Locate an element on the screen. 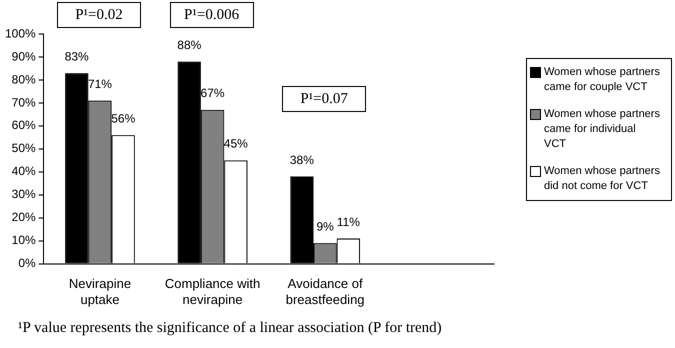 Image resolution: width=675 pixels, height=348 pixels. legend-label: Women whose partners came for couple VCT is located at coordinates (602, 80).